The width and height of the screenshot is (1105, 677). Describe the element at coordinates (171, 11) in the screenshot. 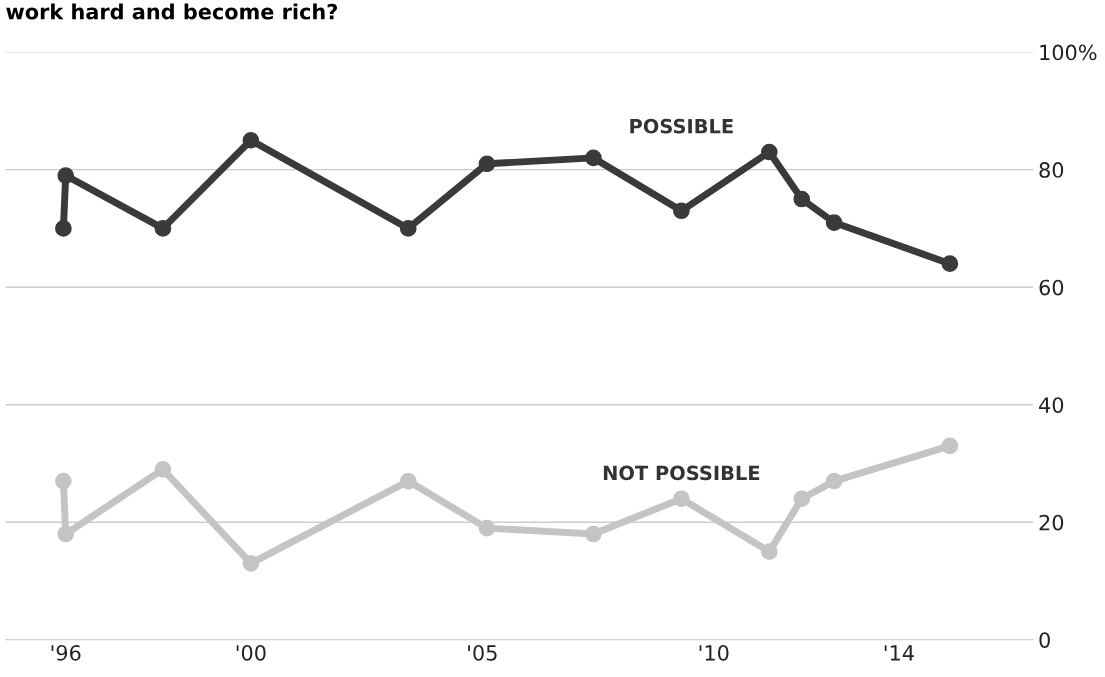

I see `chart-title: work hard and become rich?` at that location.